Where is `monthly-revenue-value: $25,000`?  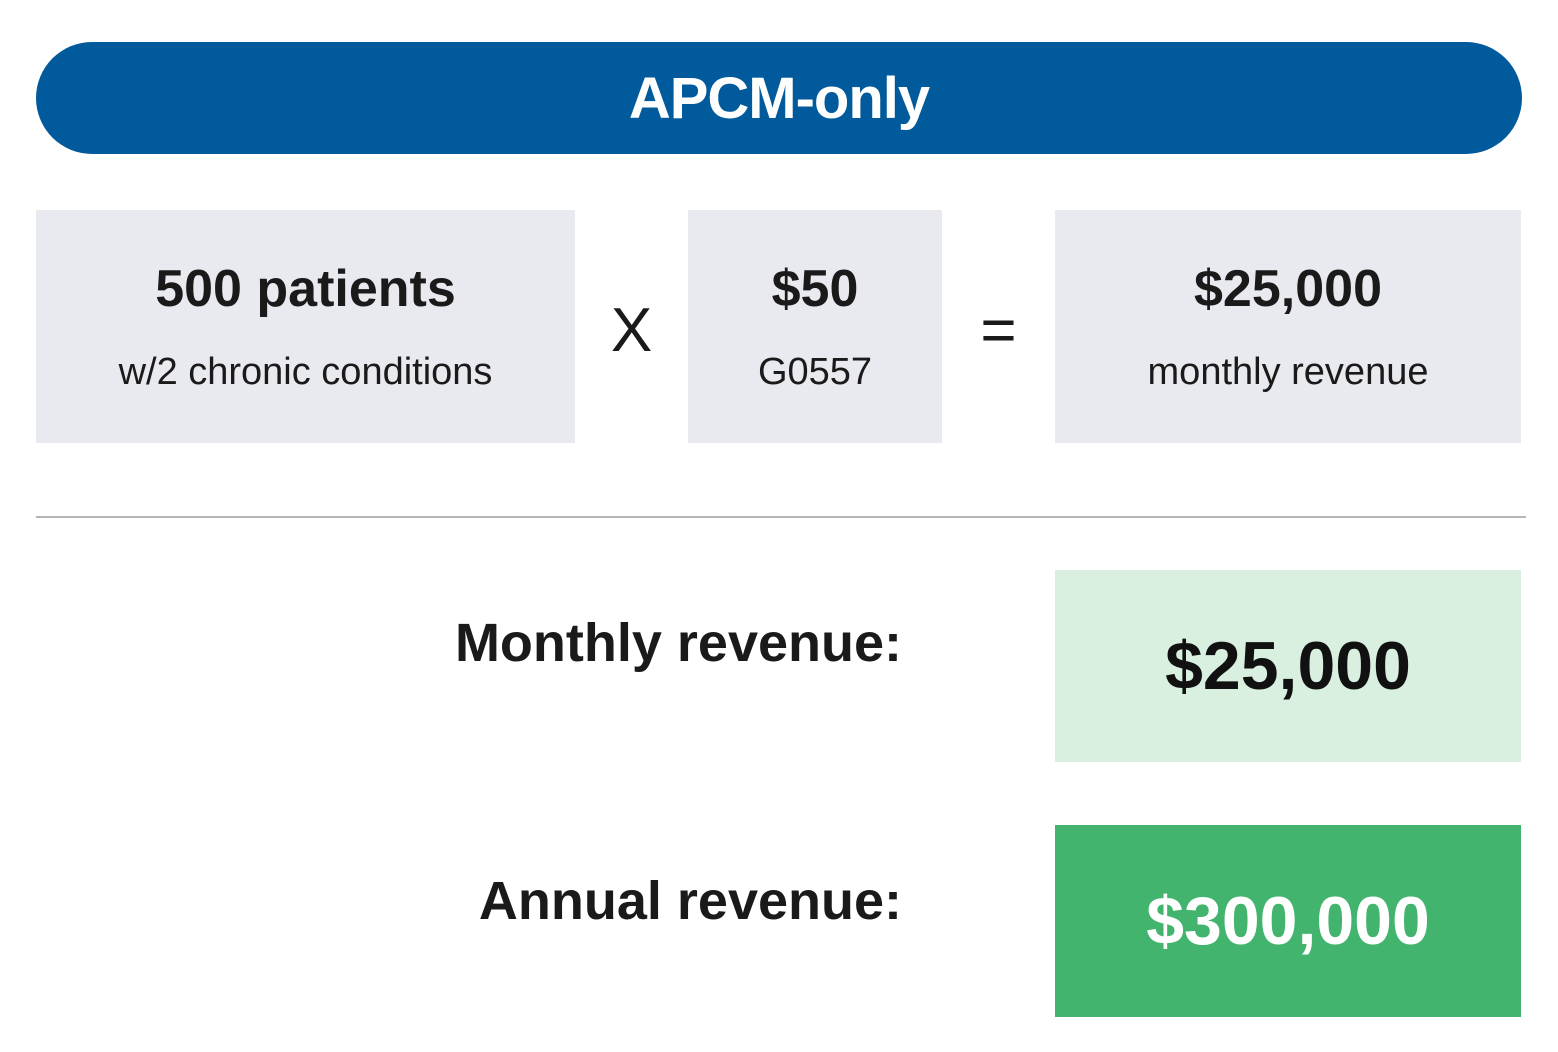
monthly-revenue-value: $25,000 is located at coordinates (1288, 666).